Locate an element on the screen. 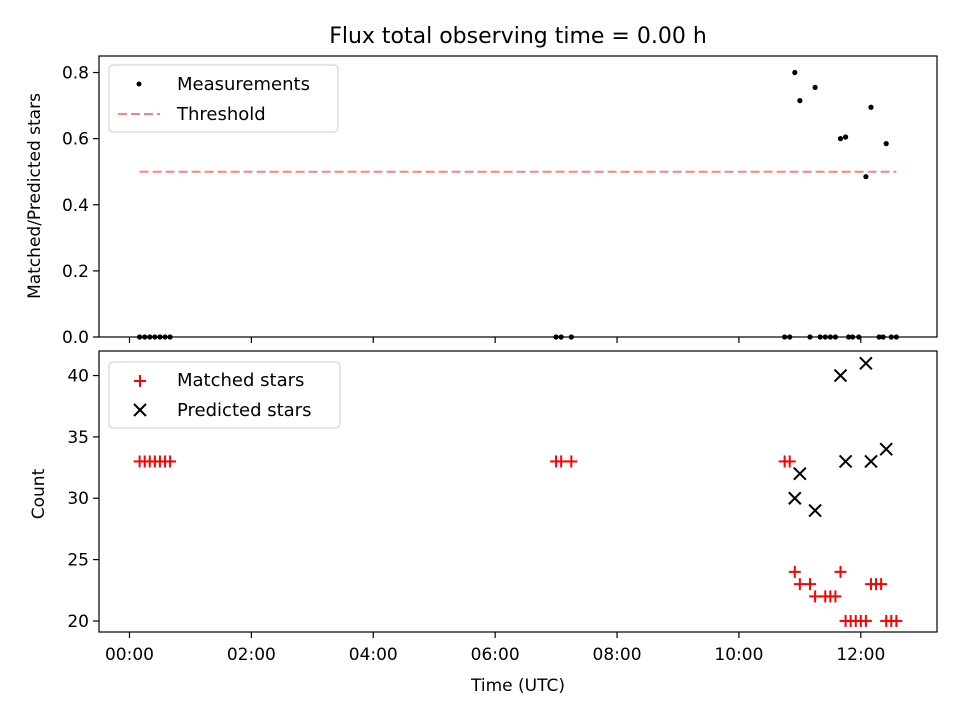 This screenshot has width=960, height=720. chart-title: Flux total observing time = 0.00 h is located at coordinates (518, 36).